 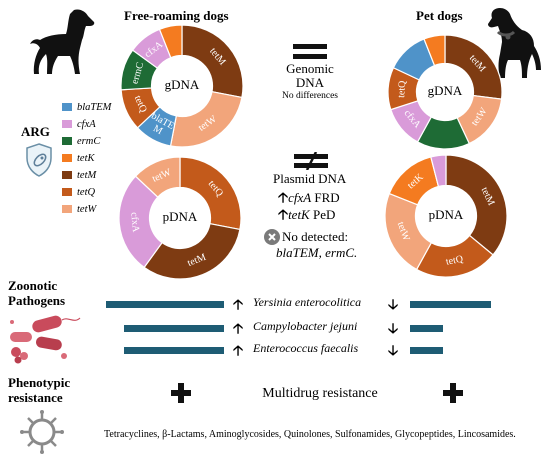 What do you see at coordinates (210, 193) in the screenshot?
I see `donut-slice-tetQ` at bounding box center [210, 193].